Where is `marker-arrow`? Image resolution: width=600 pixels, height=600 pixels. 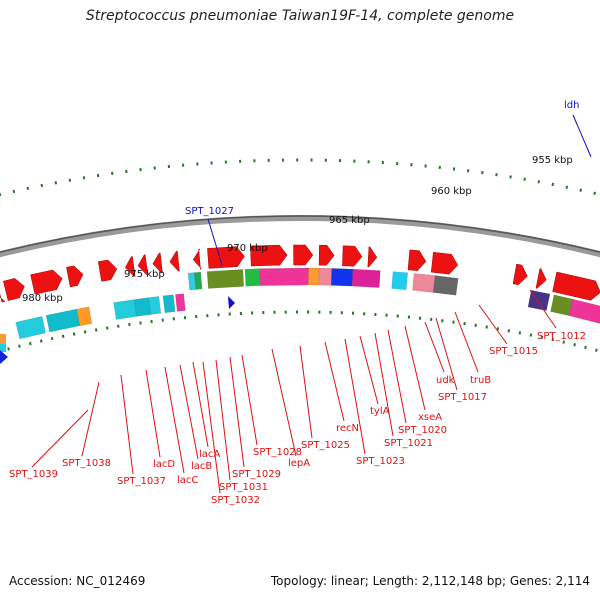 marker-arrow is located at coordinates (231, 302).